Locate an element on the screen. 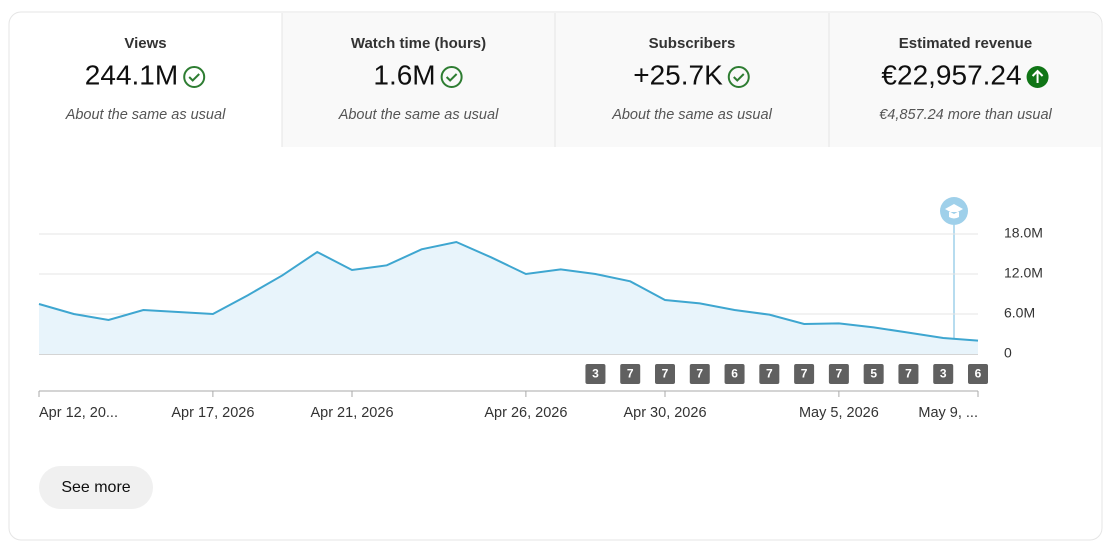 Image resolution: width=1107 pixels, height=545 pixels. x-tick-label: Apr 26, 2026 is located at coordinates (525, 413).